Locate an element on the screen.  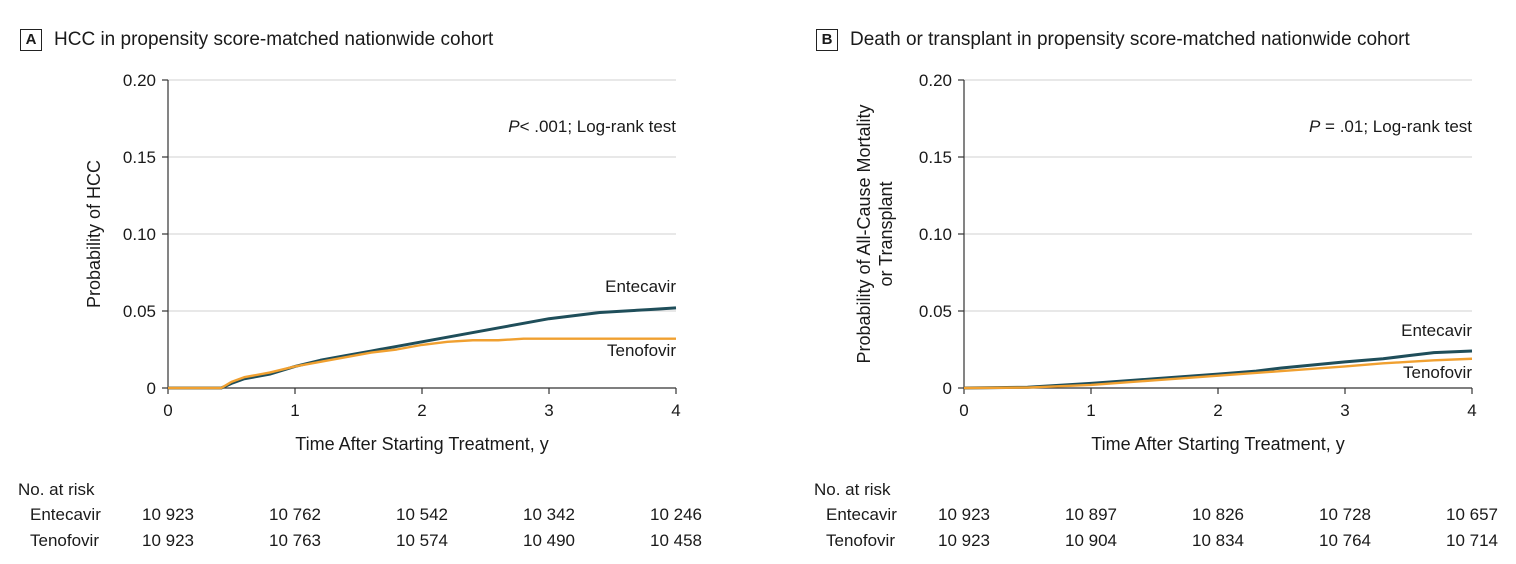
y-axis-title: or Transplant is located at coordinates (886, 233).